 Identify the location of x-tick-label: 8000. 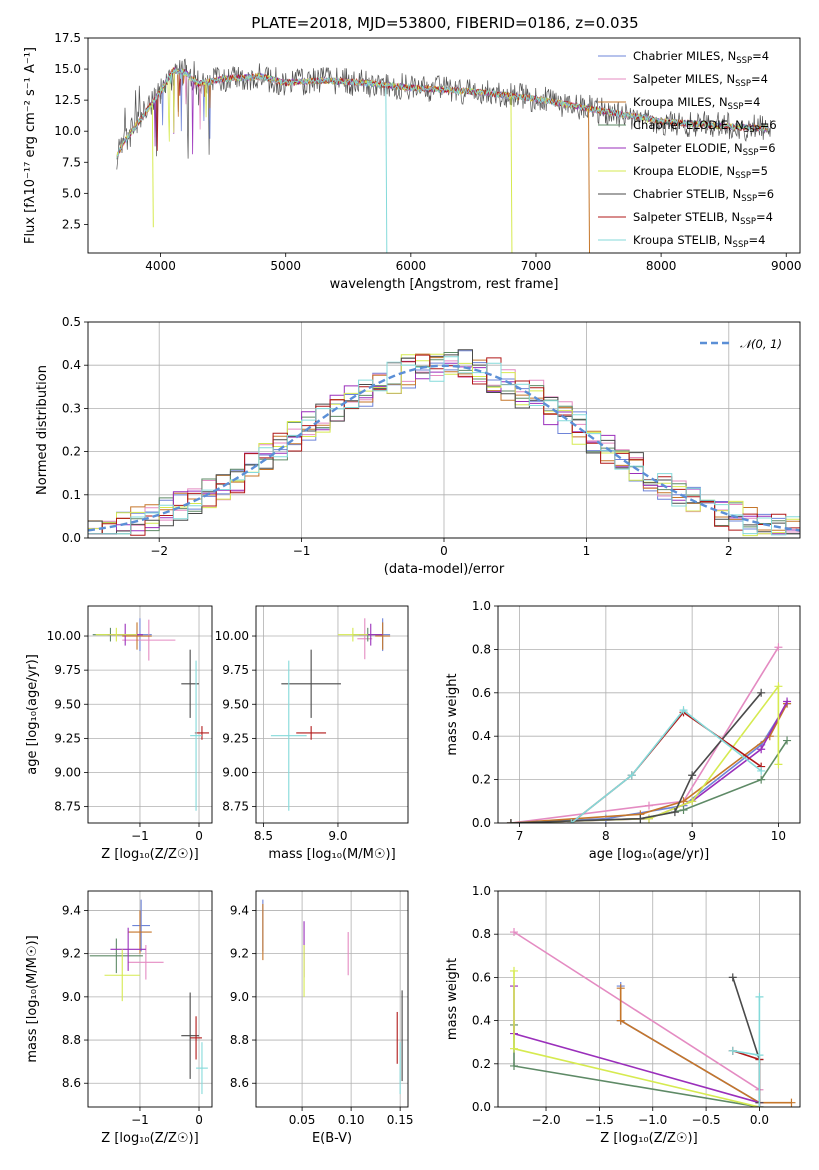
(661, 266).